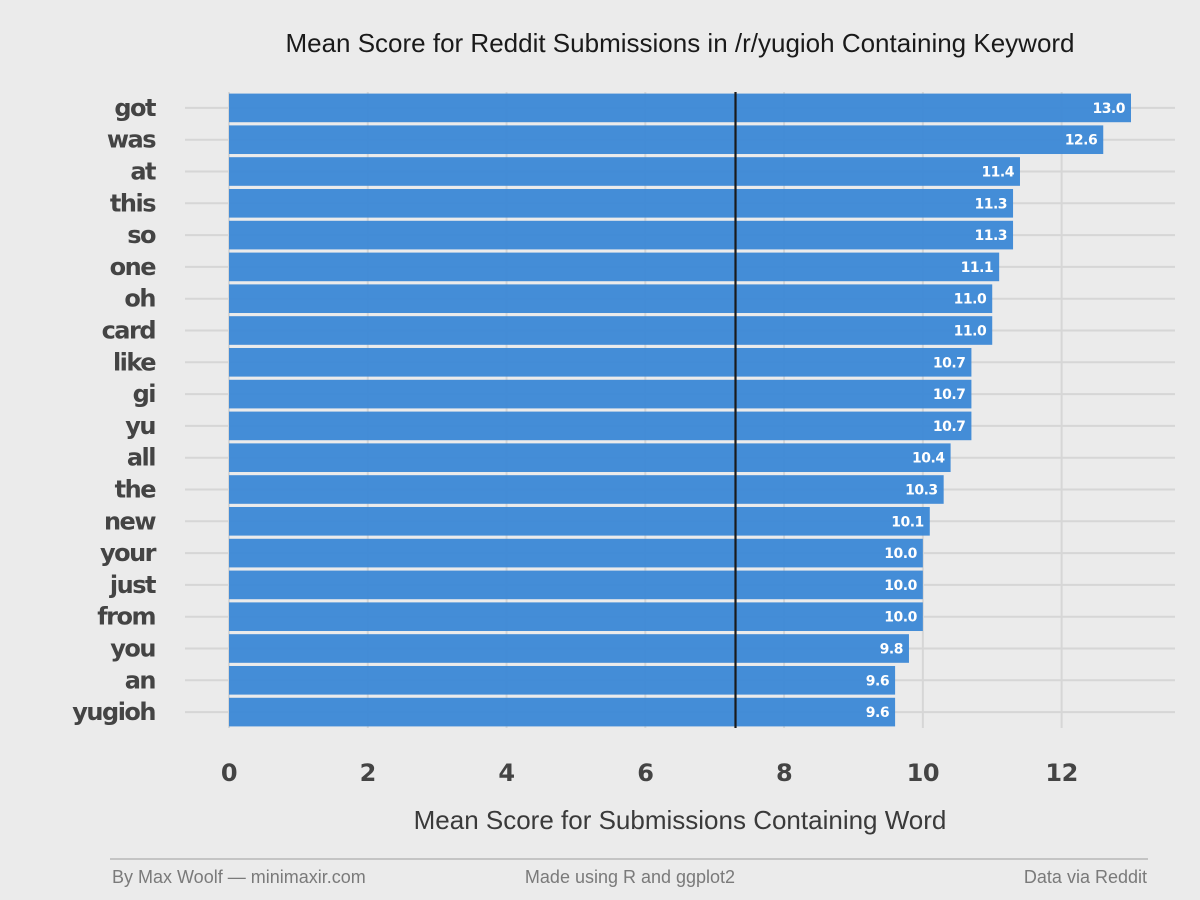  I want to click on bar-one, so click(614, 267).